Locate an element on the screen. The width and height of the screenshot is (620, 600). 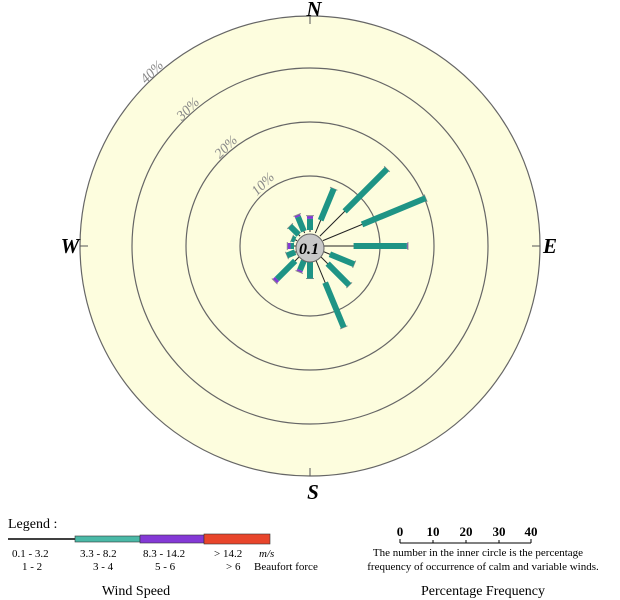
legend-ms-4: > 14.2 is located at coordinates (228, 554).